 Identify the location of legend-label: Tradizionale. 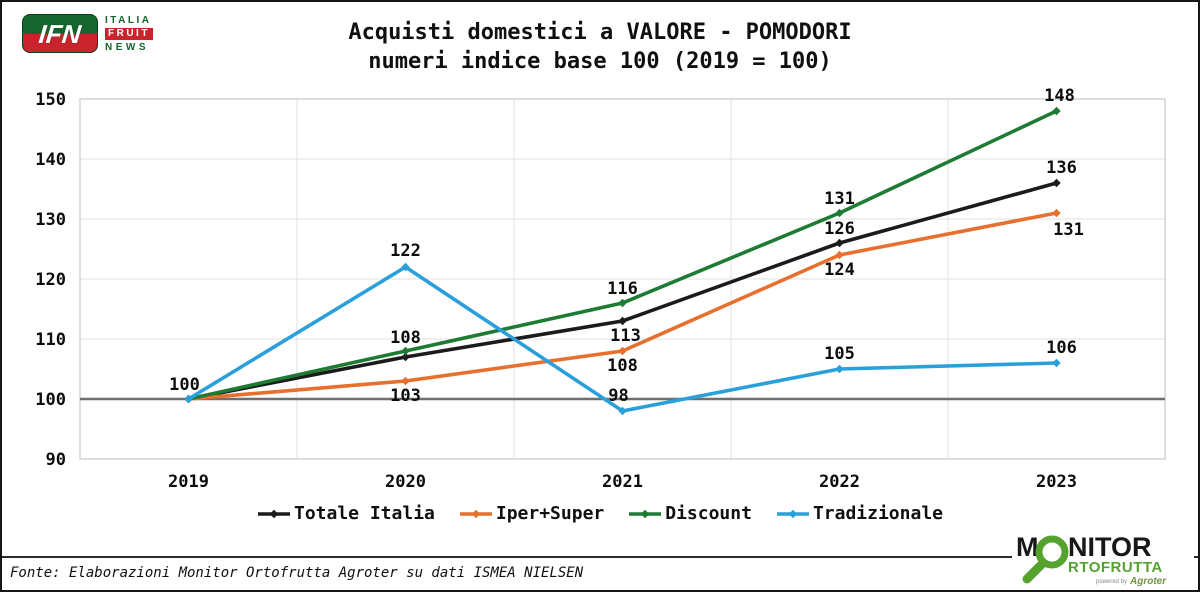
(877, 513).